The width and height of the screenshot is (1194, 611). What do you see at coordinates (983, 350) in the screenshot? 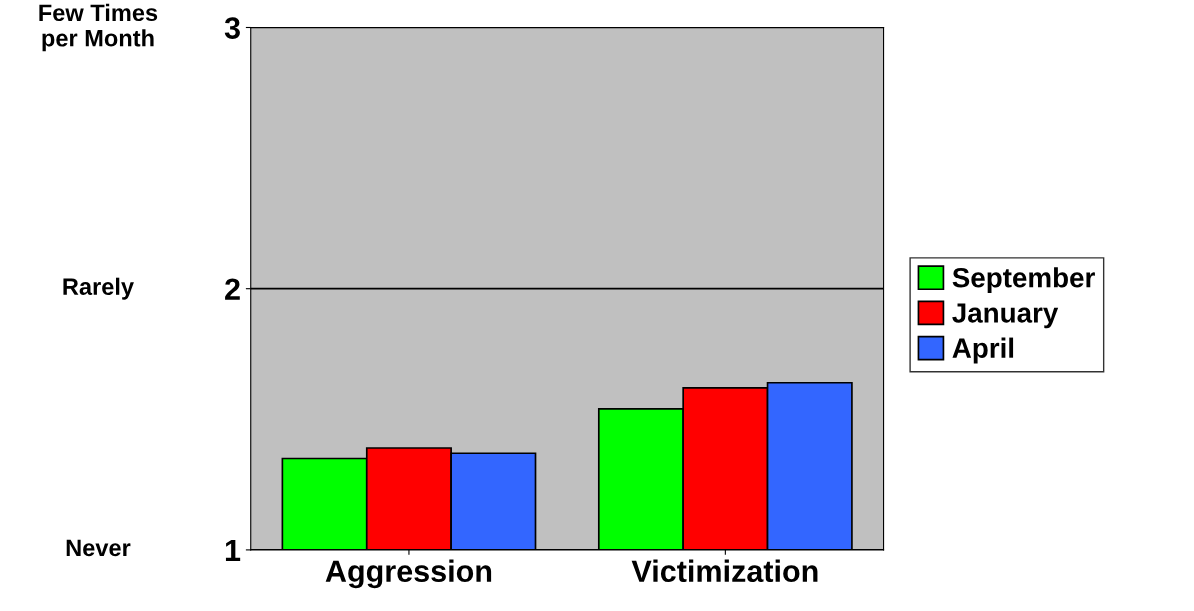
I see `legend-label: April` at bounding box center [983, 350].